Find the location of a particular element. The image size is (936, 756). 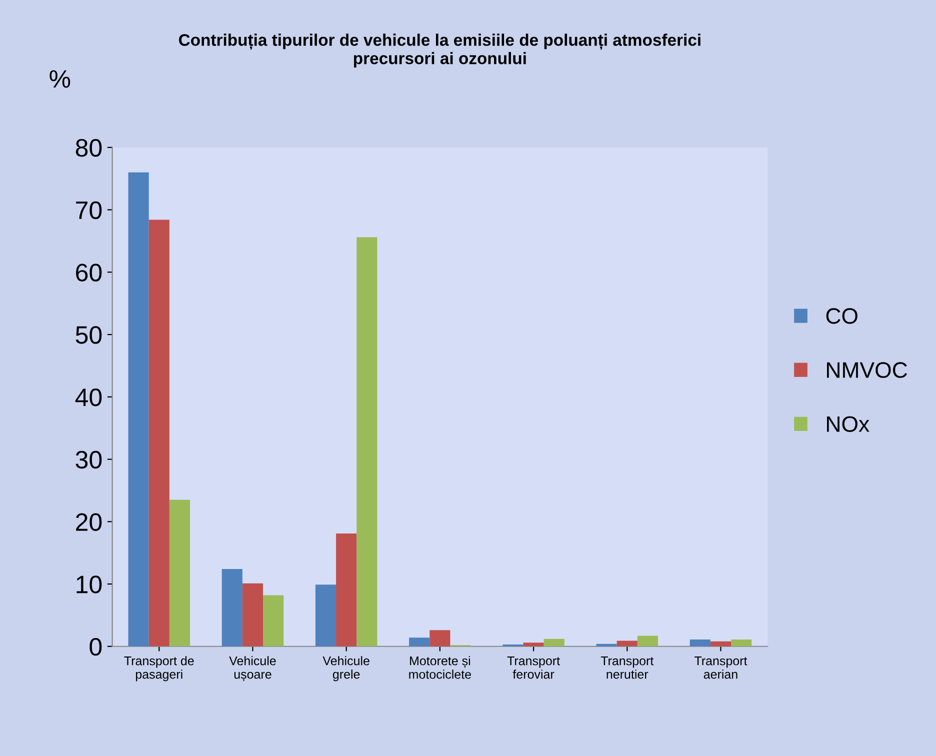

y-axis-title: % is located at coordinates (60, 79).